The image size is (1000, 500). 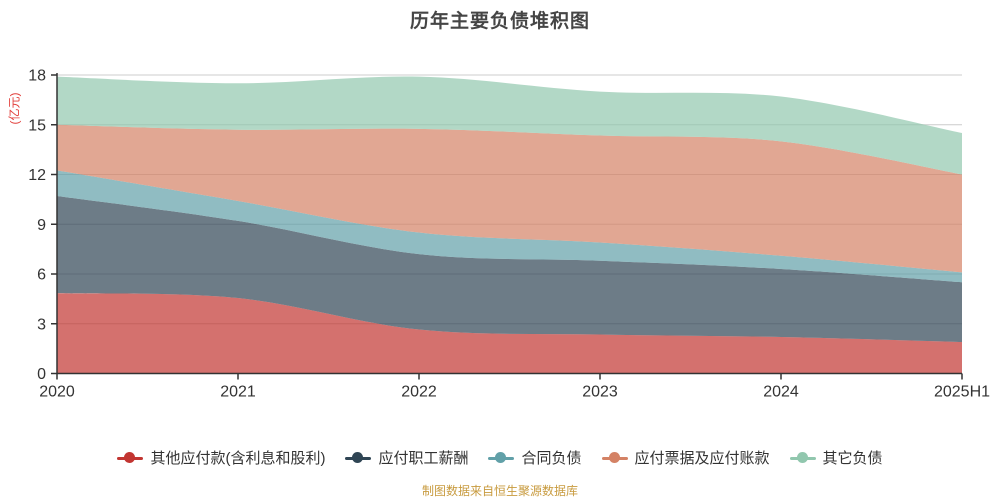 What do you see at coordinates (551, 458) in the screenshot?
I see `legend-label: 合同负债` at bounding box center [551, 458].